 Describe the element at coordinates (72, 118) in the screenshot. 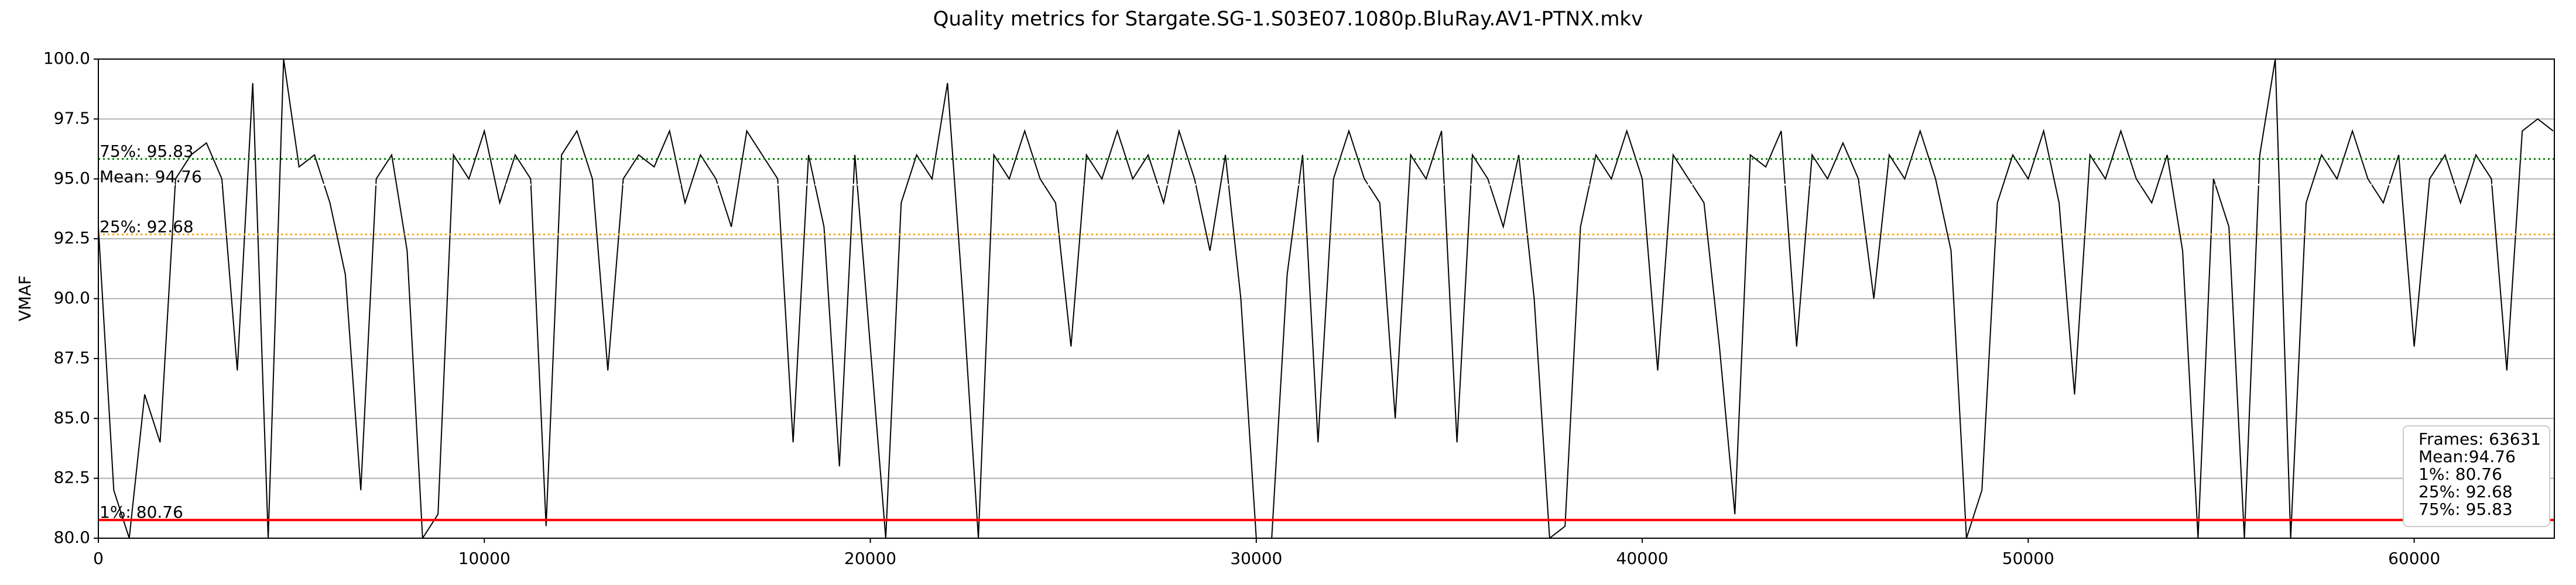

I see `y-tick-label: 97.5` at that location.